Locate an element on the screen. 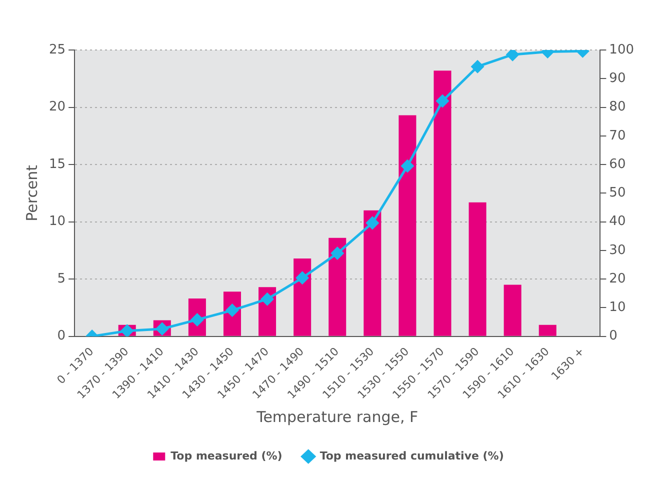 The height and width of the screenshot is (482, 657). y-tick-label: 15 is located at coordinates (57, 164).